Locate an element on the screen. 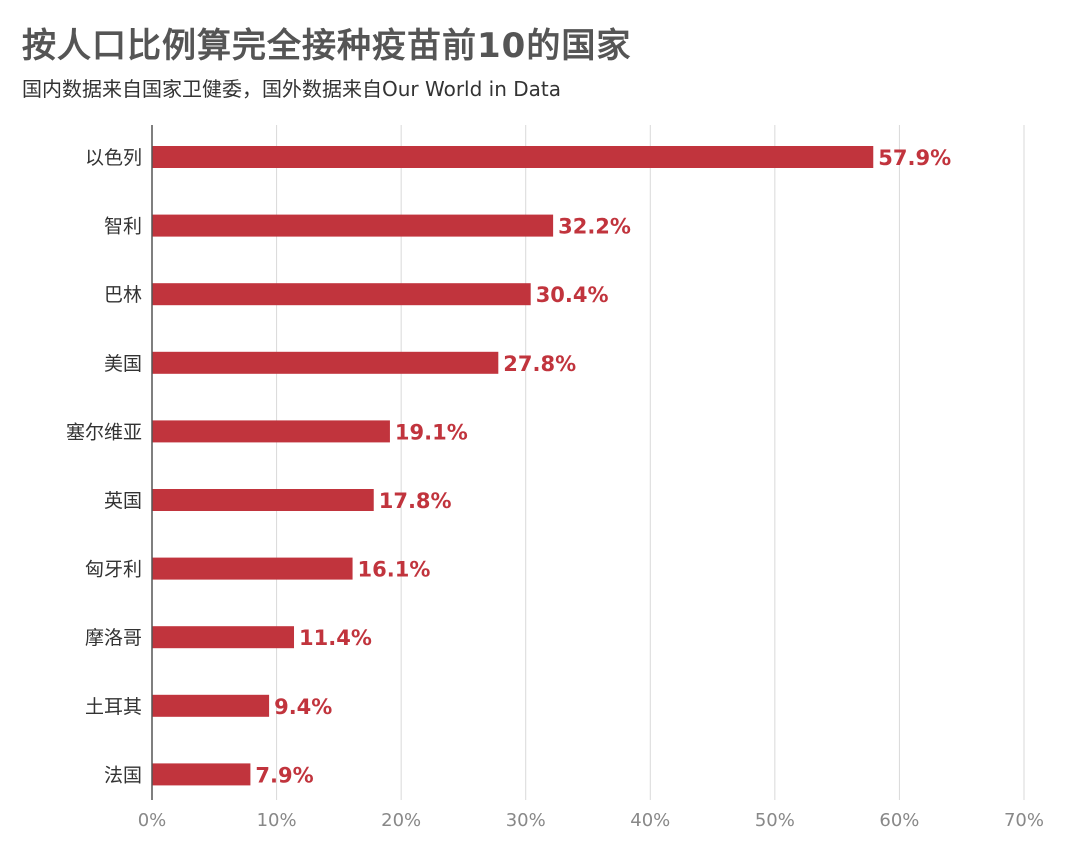  x-tick-label: 60% is located at coordinates (899, 820).